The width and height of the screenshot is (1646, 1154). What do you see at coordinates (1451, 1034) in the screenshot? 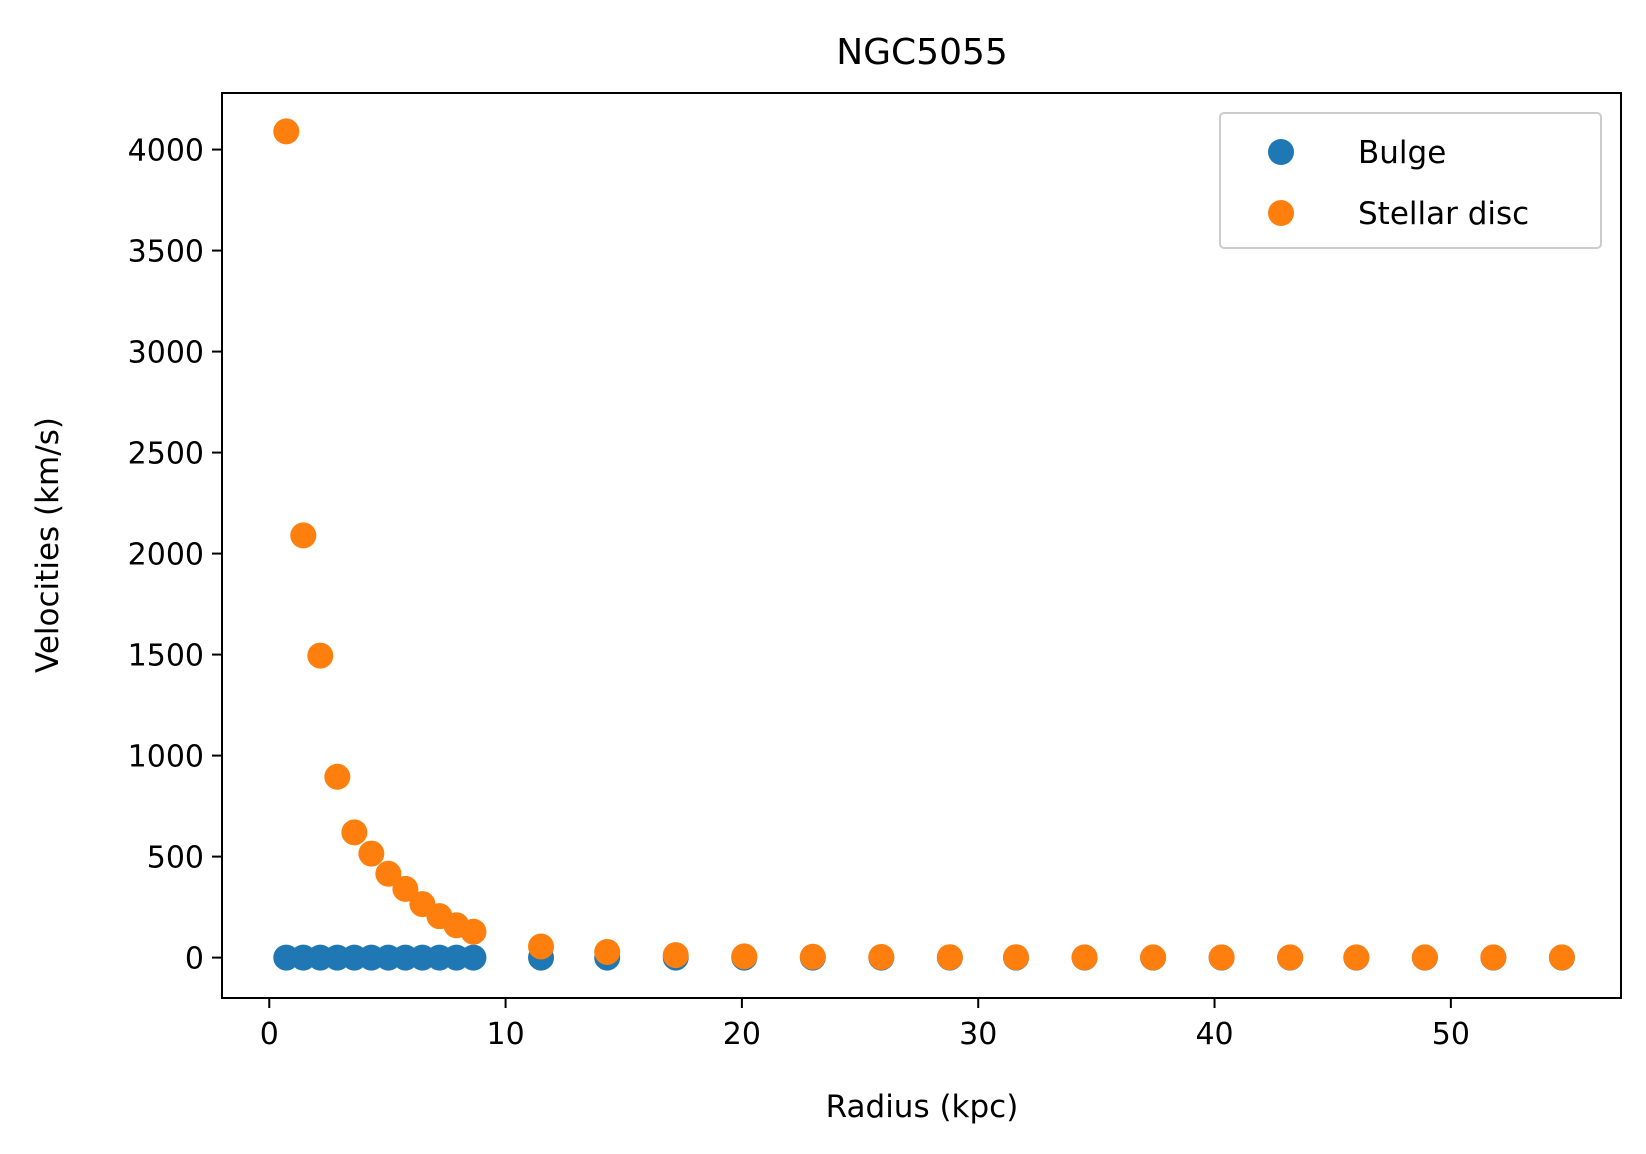
I see `x-tick-label: 50` at bounding box center [1451, 1034].